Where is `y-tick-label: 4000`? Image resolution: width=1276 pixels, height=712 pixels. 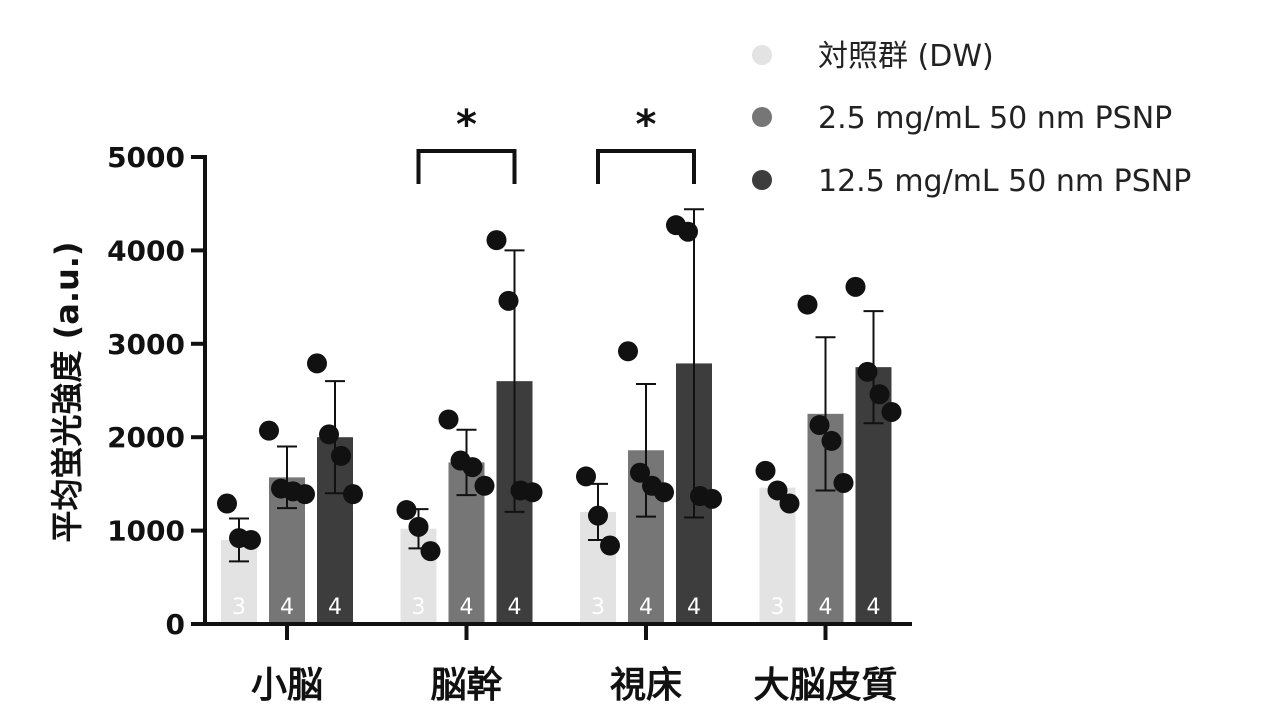
y-tick-label: 4000 is located at coordinates (146, 250).